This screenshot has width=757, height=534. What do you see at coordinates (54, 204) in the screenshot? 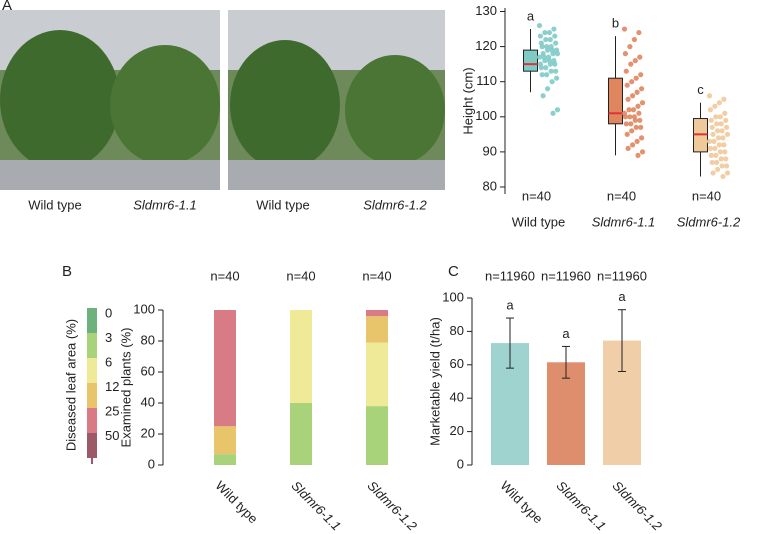
I see `photo-caption: Wild type` at bounding box center [54, 204].